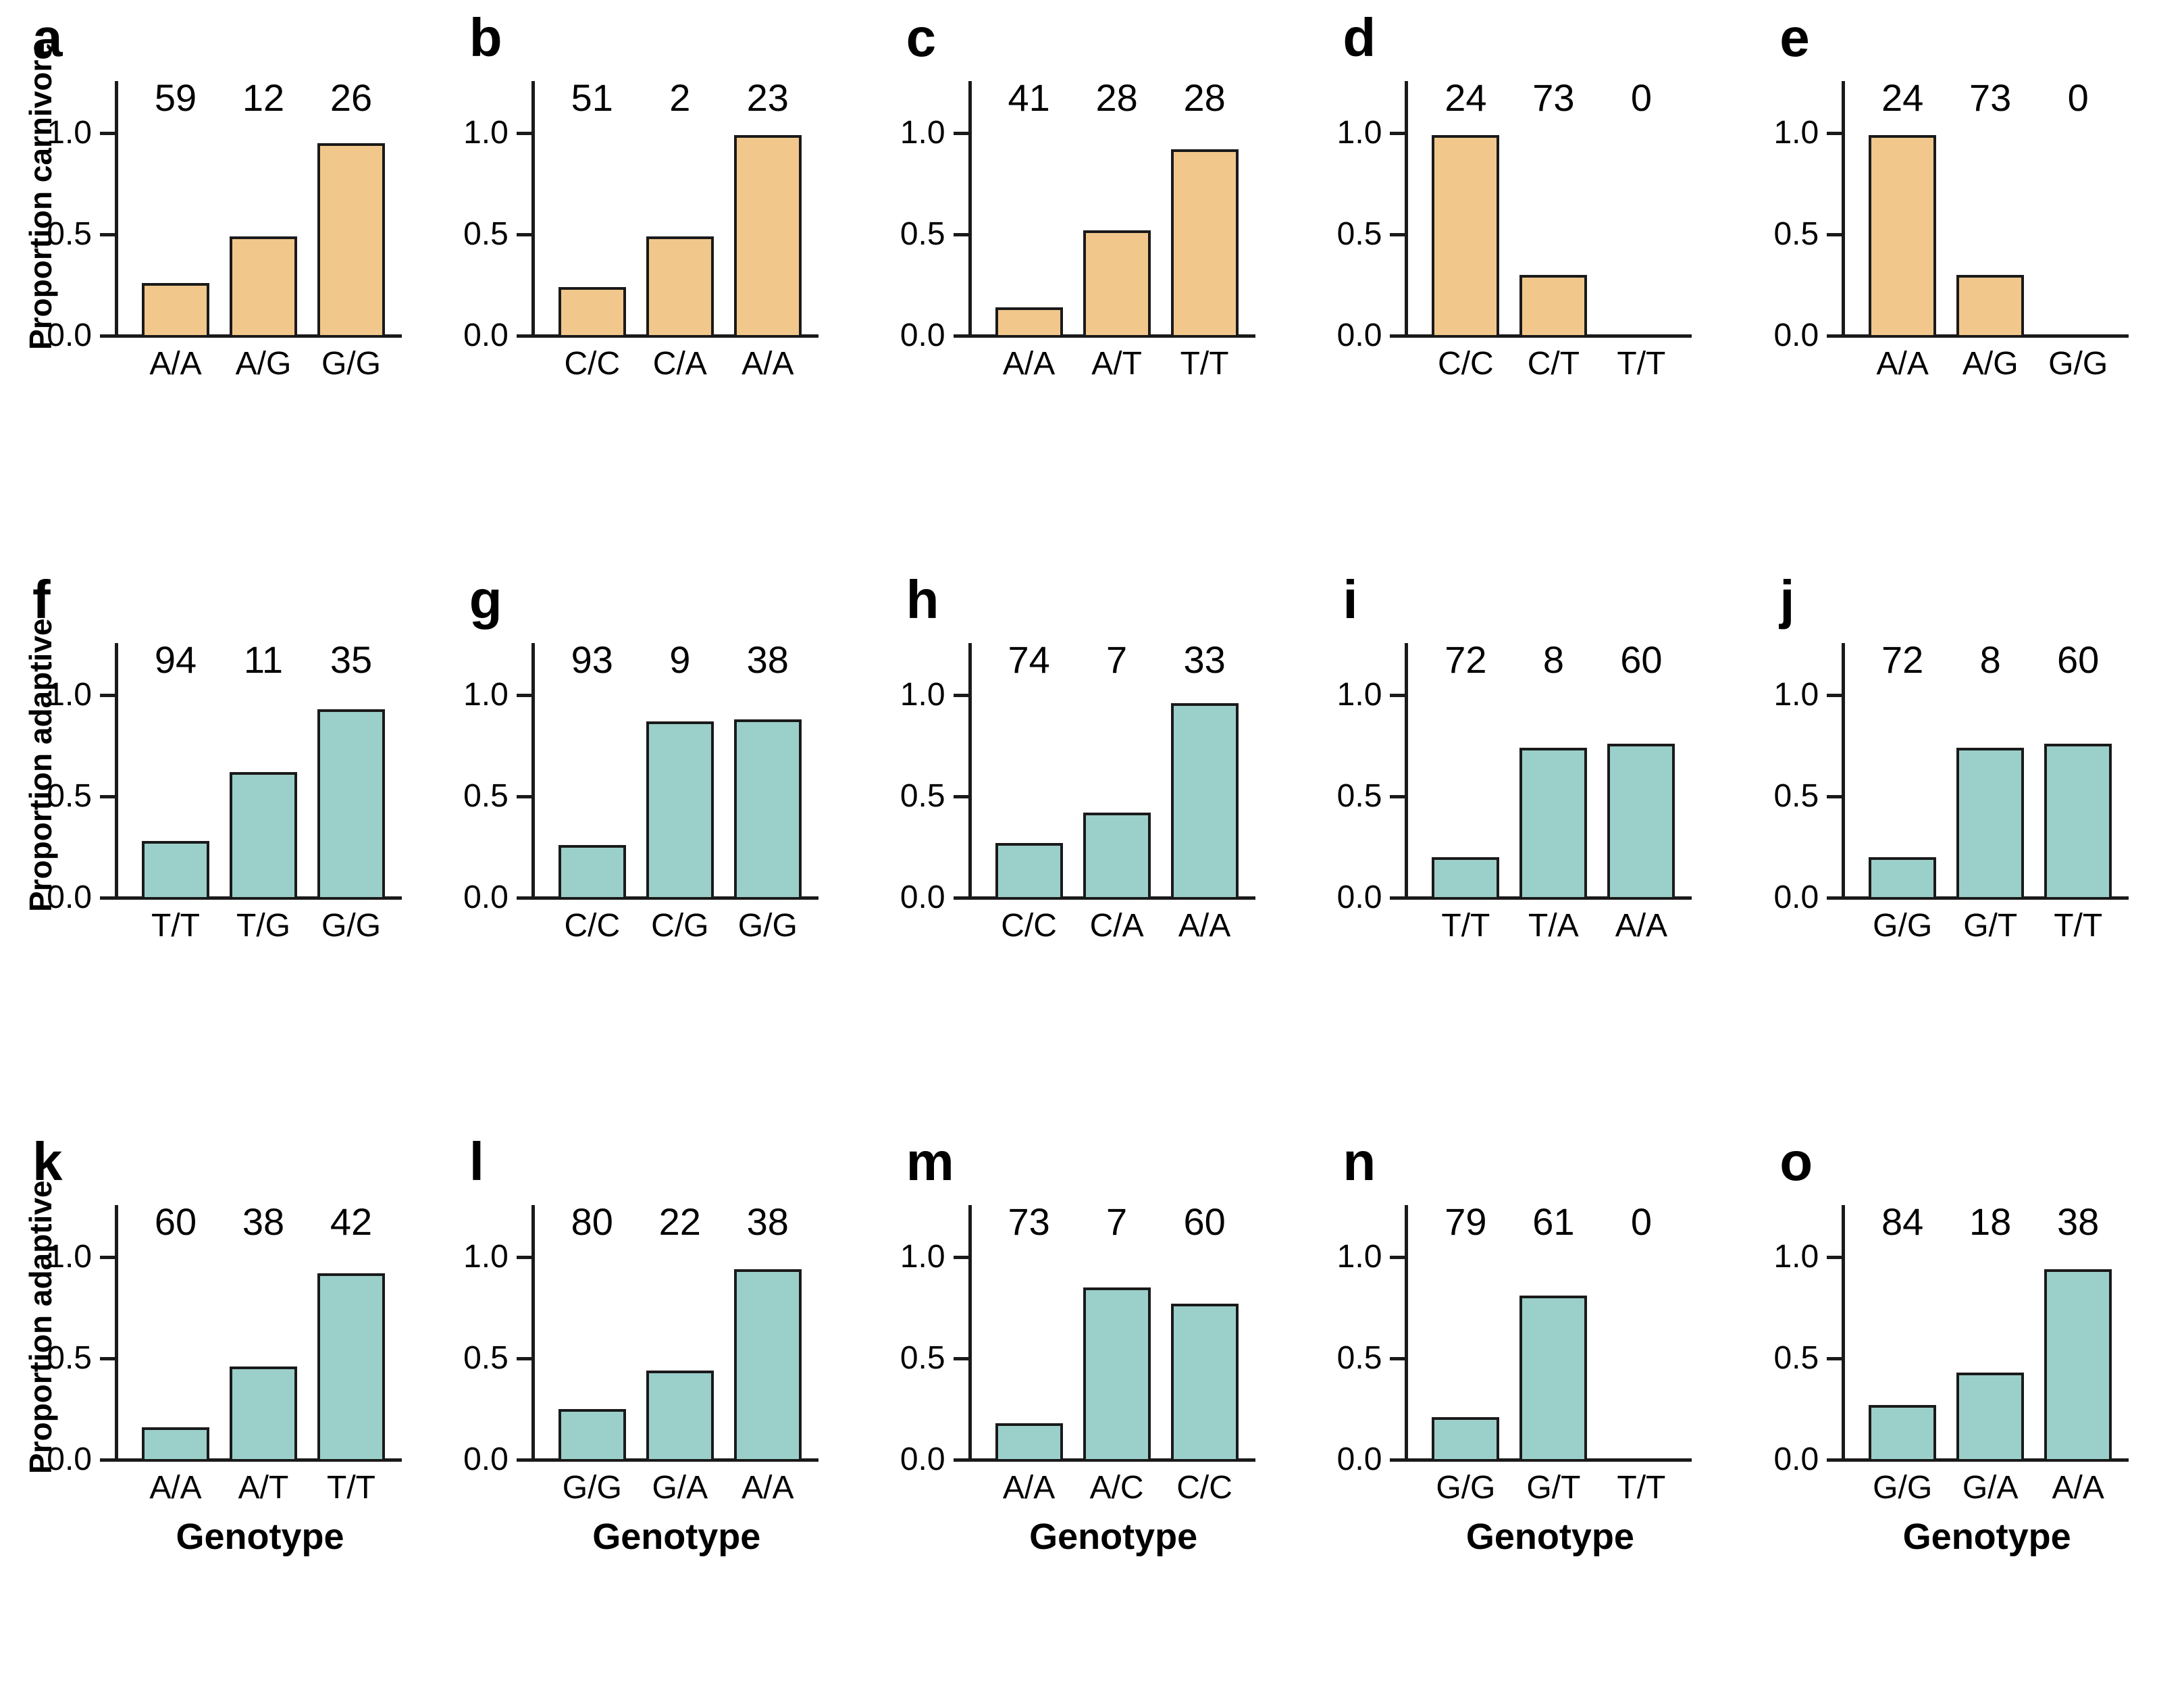 The image size is (2184, 1686). Describe the element at coordinates (263, 926) in the screenshot. I see `x-category-label: T/G` at that location.